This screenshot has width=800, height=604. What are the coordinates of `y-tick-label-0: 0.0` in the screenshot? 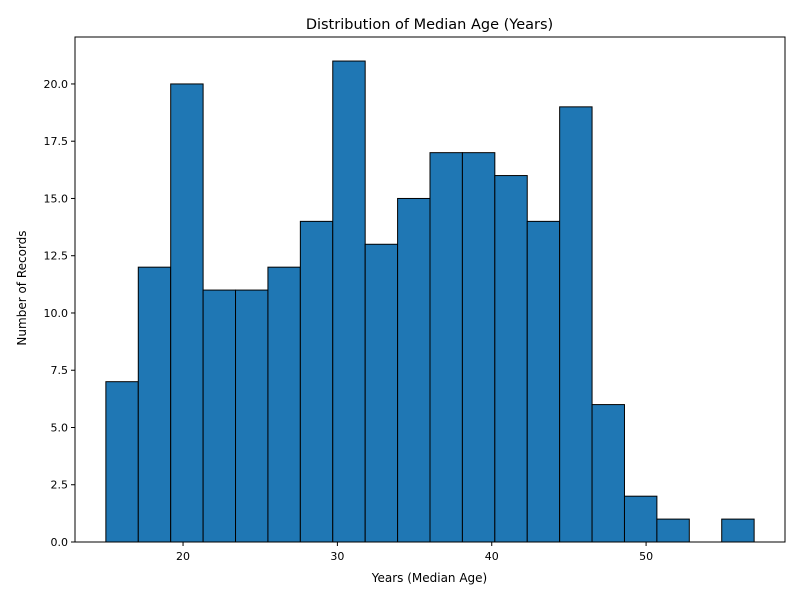 It's located at (60, 542).